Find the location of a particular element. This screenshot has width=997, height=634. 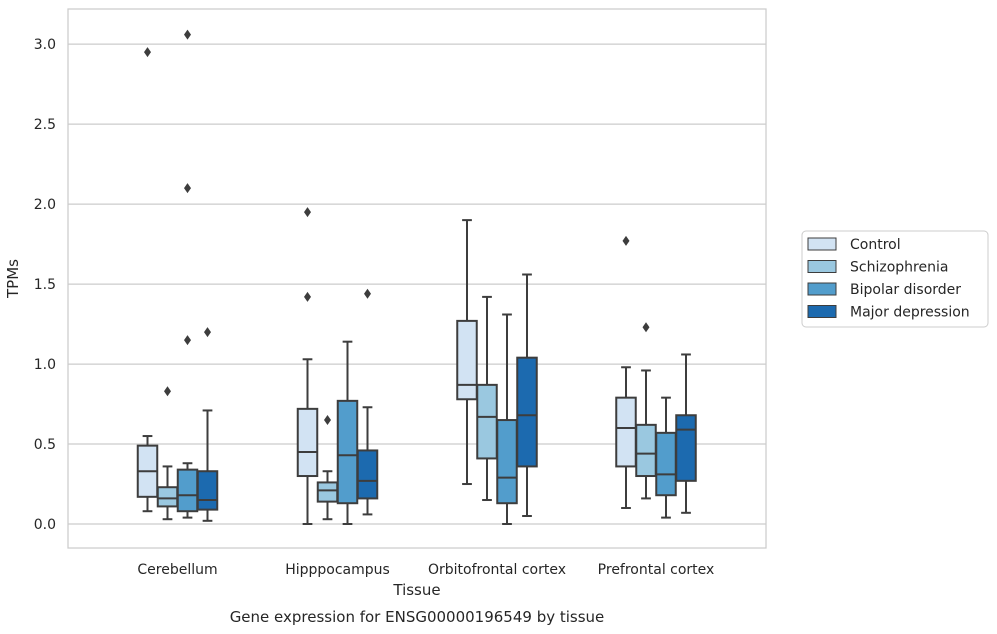

x-tick-label: Cerebellum is located at coordinates (177, 570).